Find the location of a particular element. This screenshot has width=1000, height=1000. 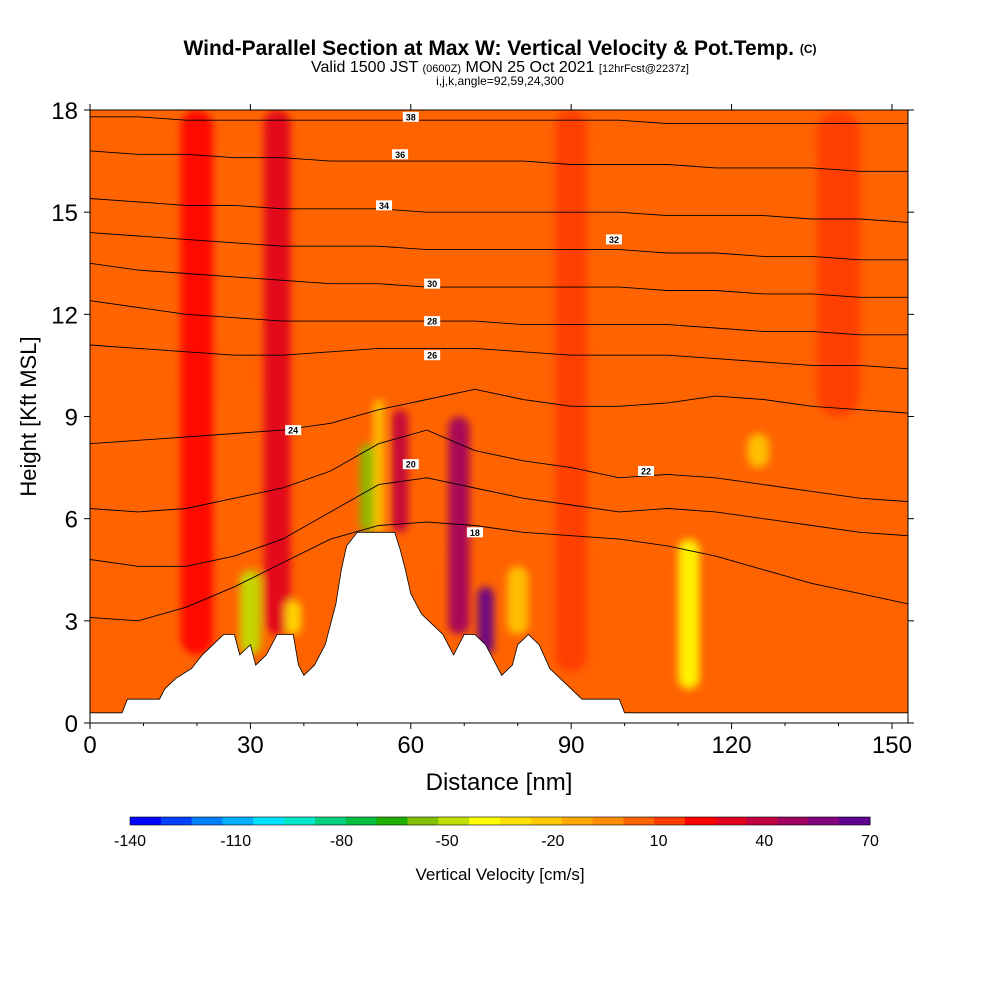

x-axis-label: Distance [nm] is located at coordinates (499, 782).